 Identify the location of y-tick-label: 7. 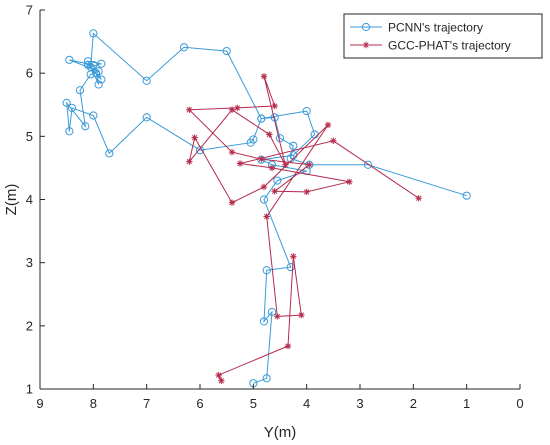
(29, 10).